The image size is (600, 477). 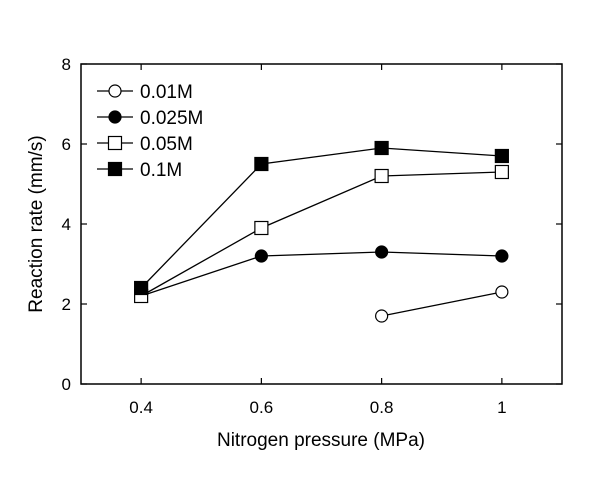 I want to click on x-tick-label: 0.4, so click(x=141, y=407).